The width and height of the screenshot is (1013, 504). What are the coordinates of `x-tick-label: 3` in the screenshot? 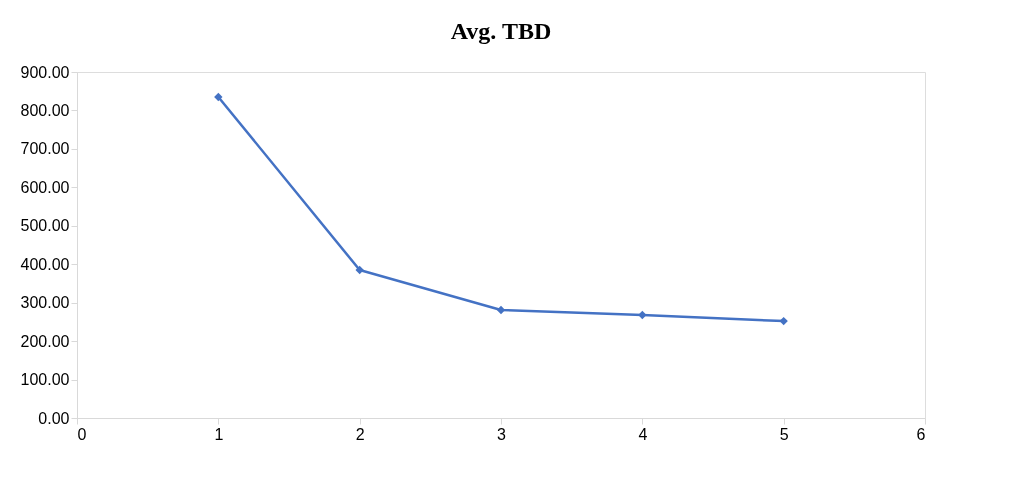 It's located at (502, 434).